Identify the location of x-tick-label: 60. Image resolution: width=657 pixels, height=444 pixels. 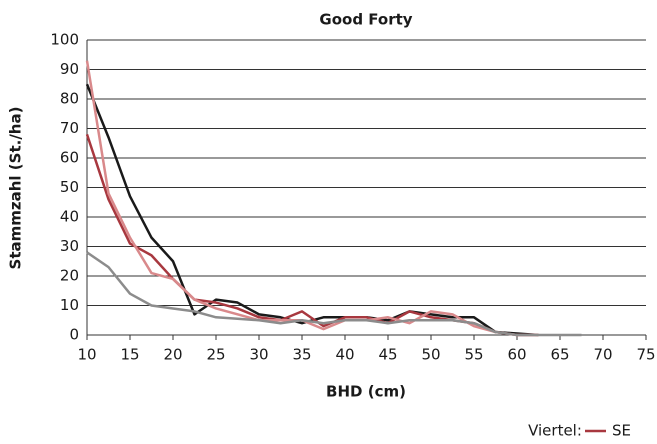
(516, 355).